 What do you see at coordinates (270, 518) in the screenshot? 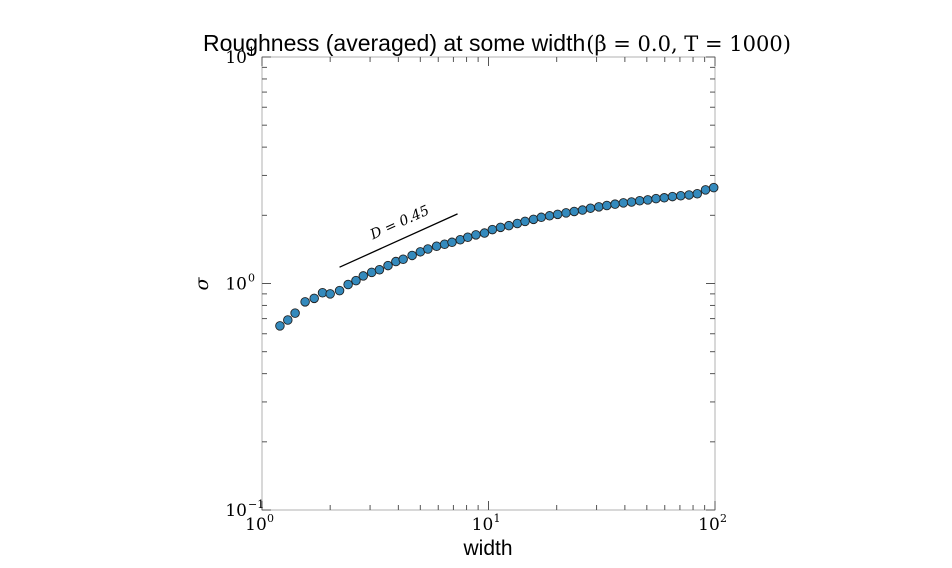
I see `x-tick-label-exponent: 0` at bounding box center [270, 518].